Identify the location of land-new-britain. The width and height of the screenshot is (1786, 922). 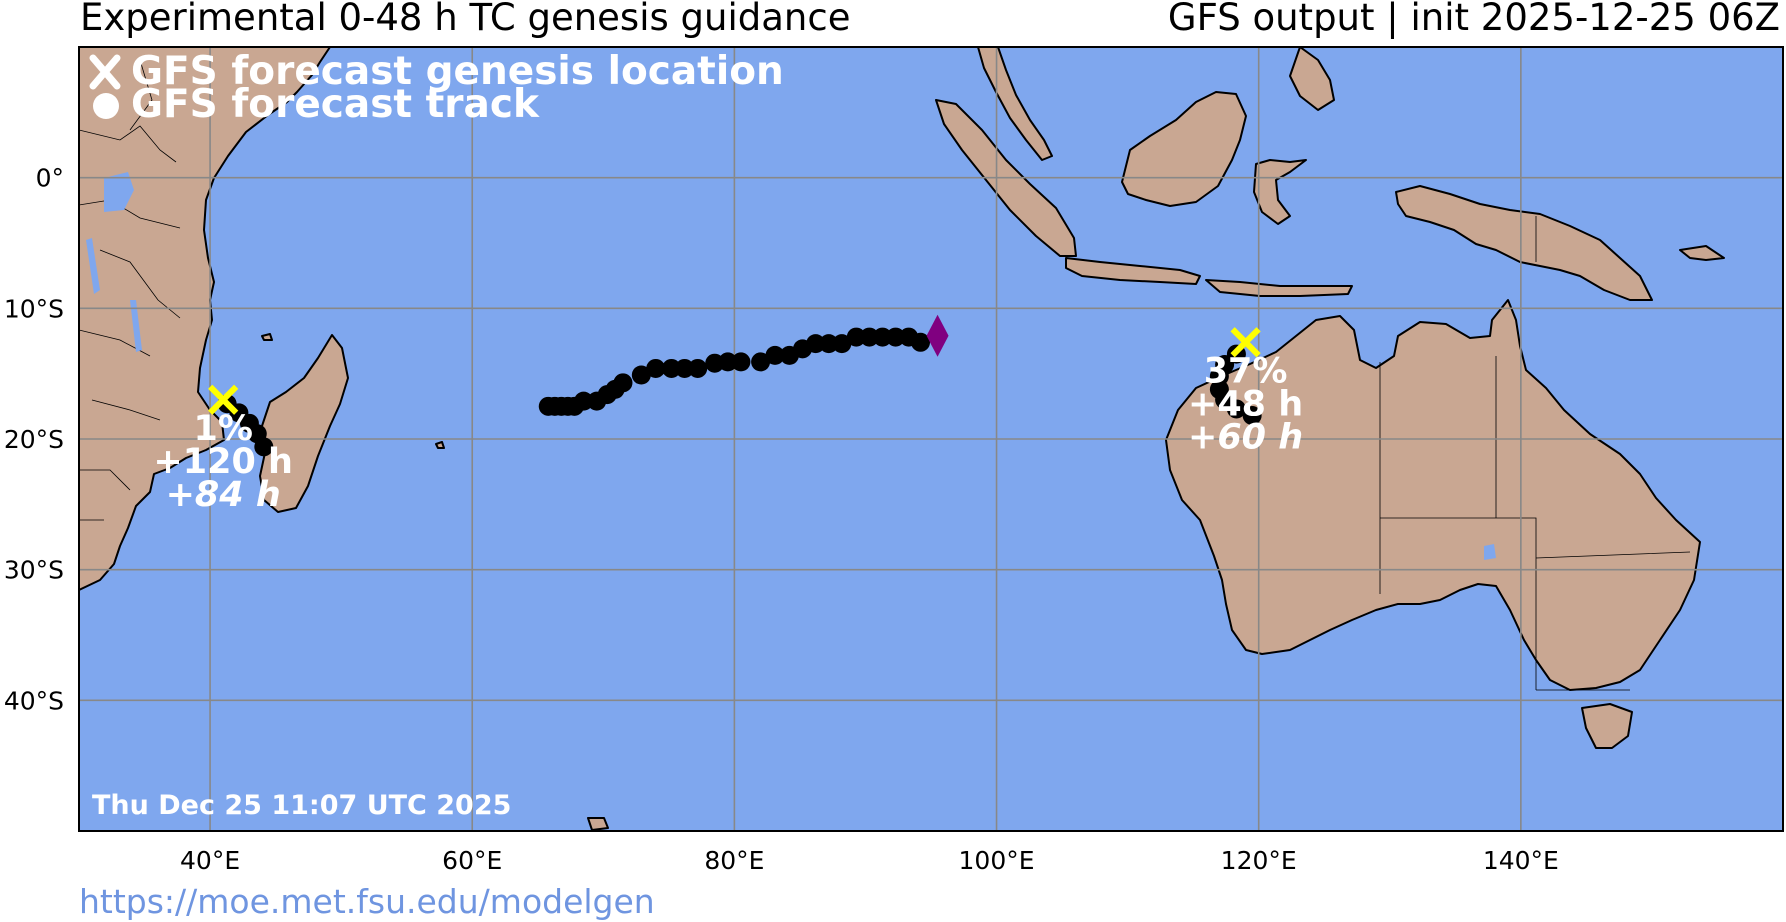
(1702, 253).